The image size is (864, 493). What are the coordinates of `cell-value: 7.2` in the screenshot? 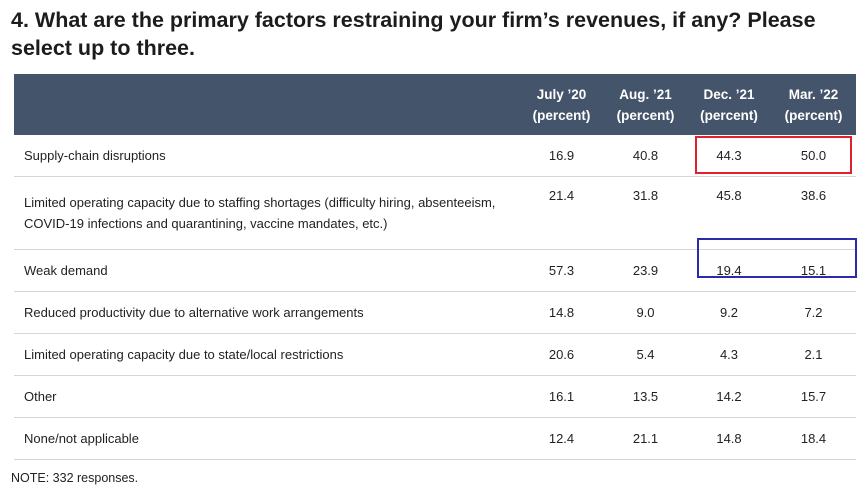 It's located at (813, 312).